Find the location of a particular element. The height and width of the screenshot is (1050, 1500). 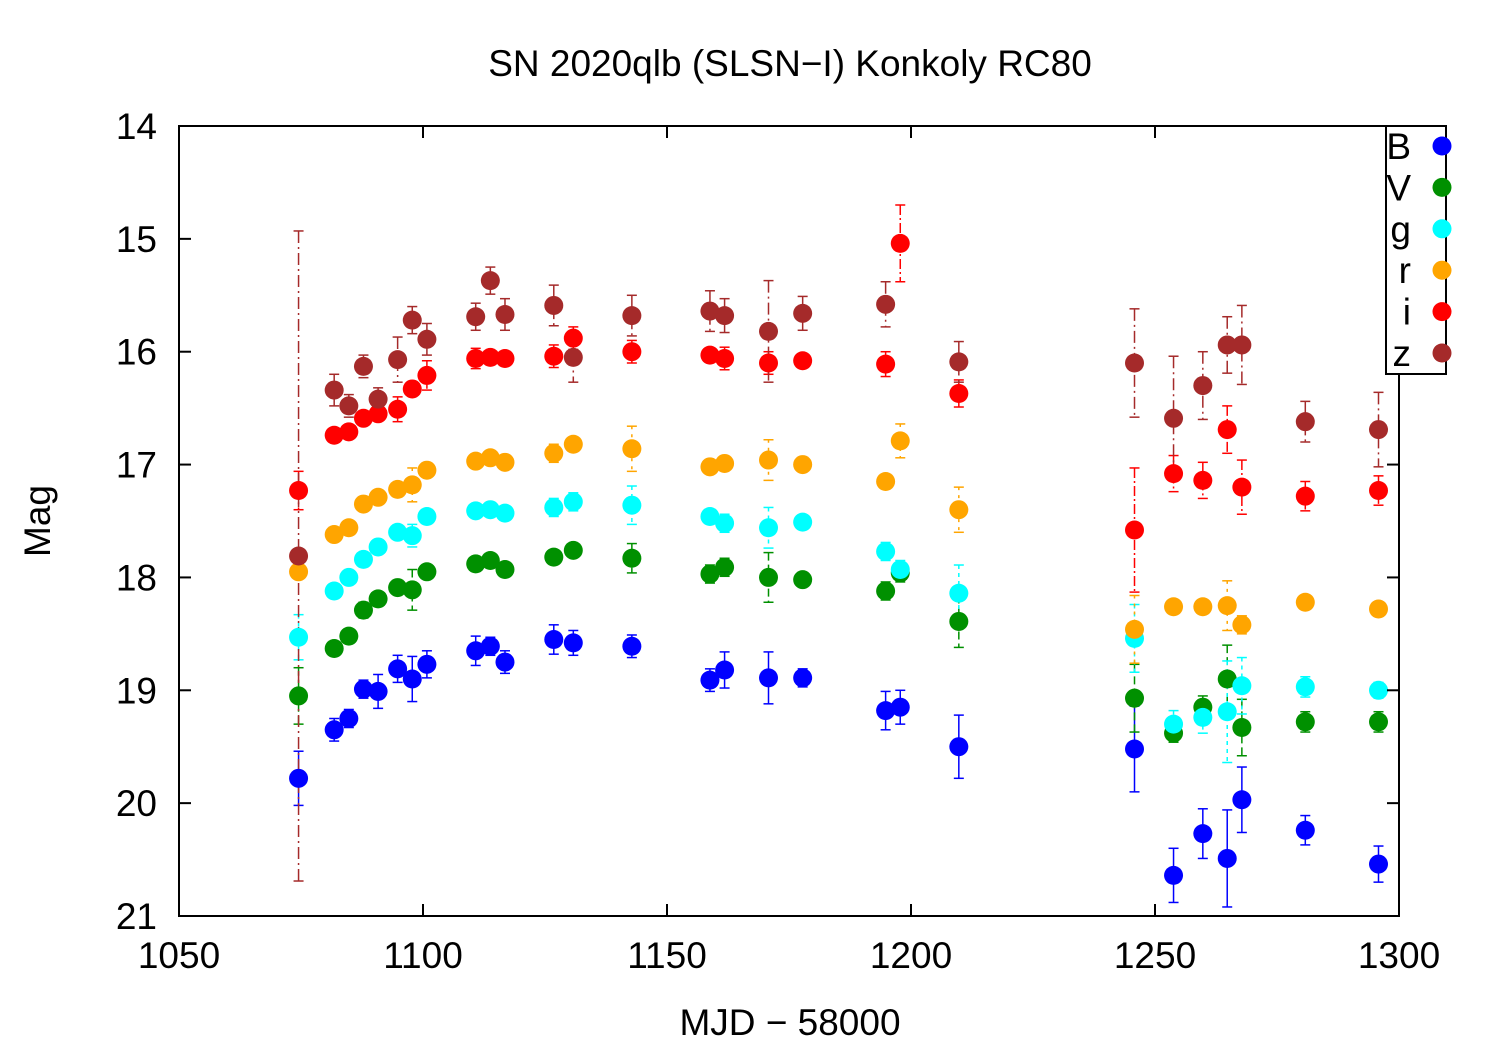

y-tick-label: 17 is located at coordinates (136, 465).